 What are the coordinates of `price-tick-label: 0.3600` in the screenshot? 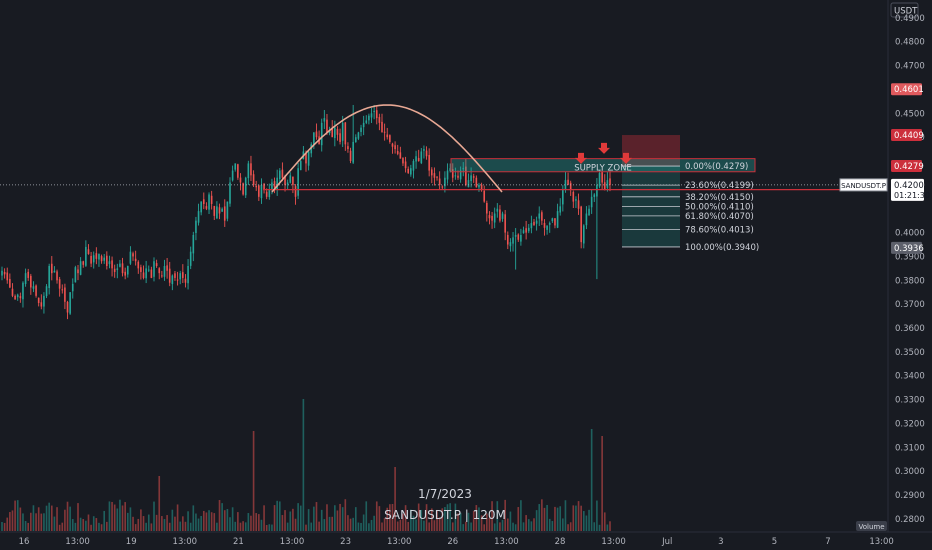 It's located at (910, 329).